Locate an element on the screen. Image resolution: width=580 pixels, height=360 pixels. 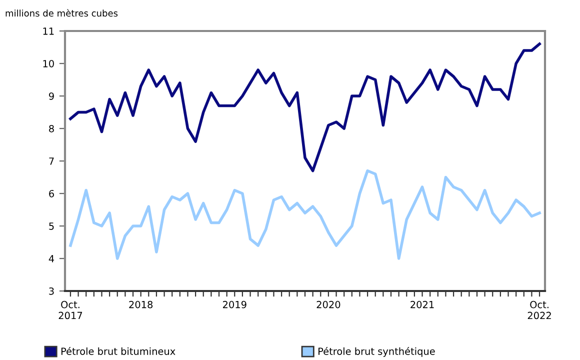
legend-label: Pétrole brut synthétique is located at coordinates (376, 352).